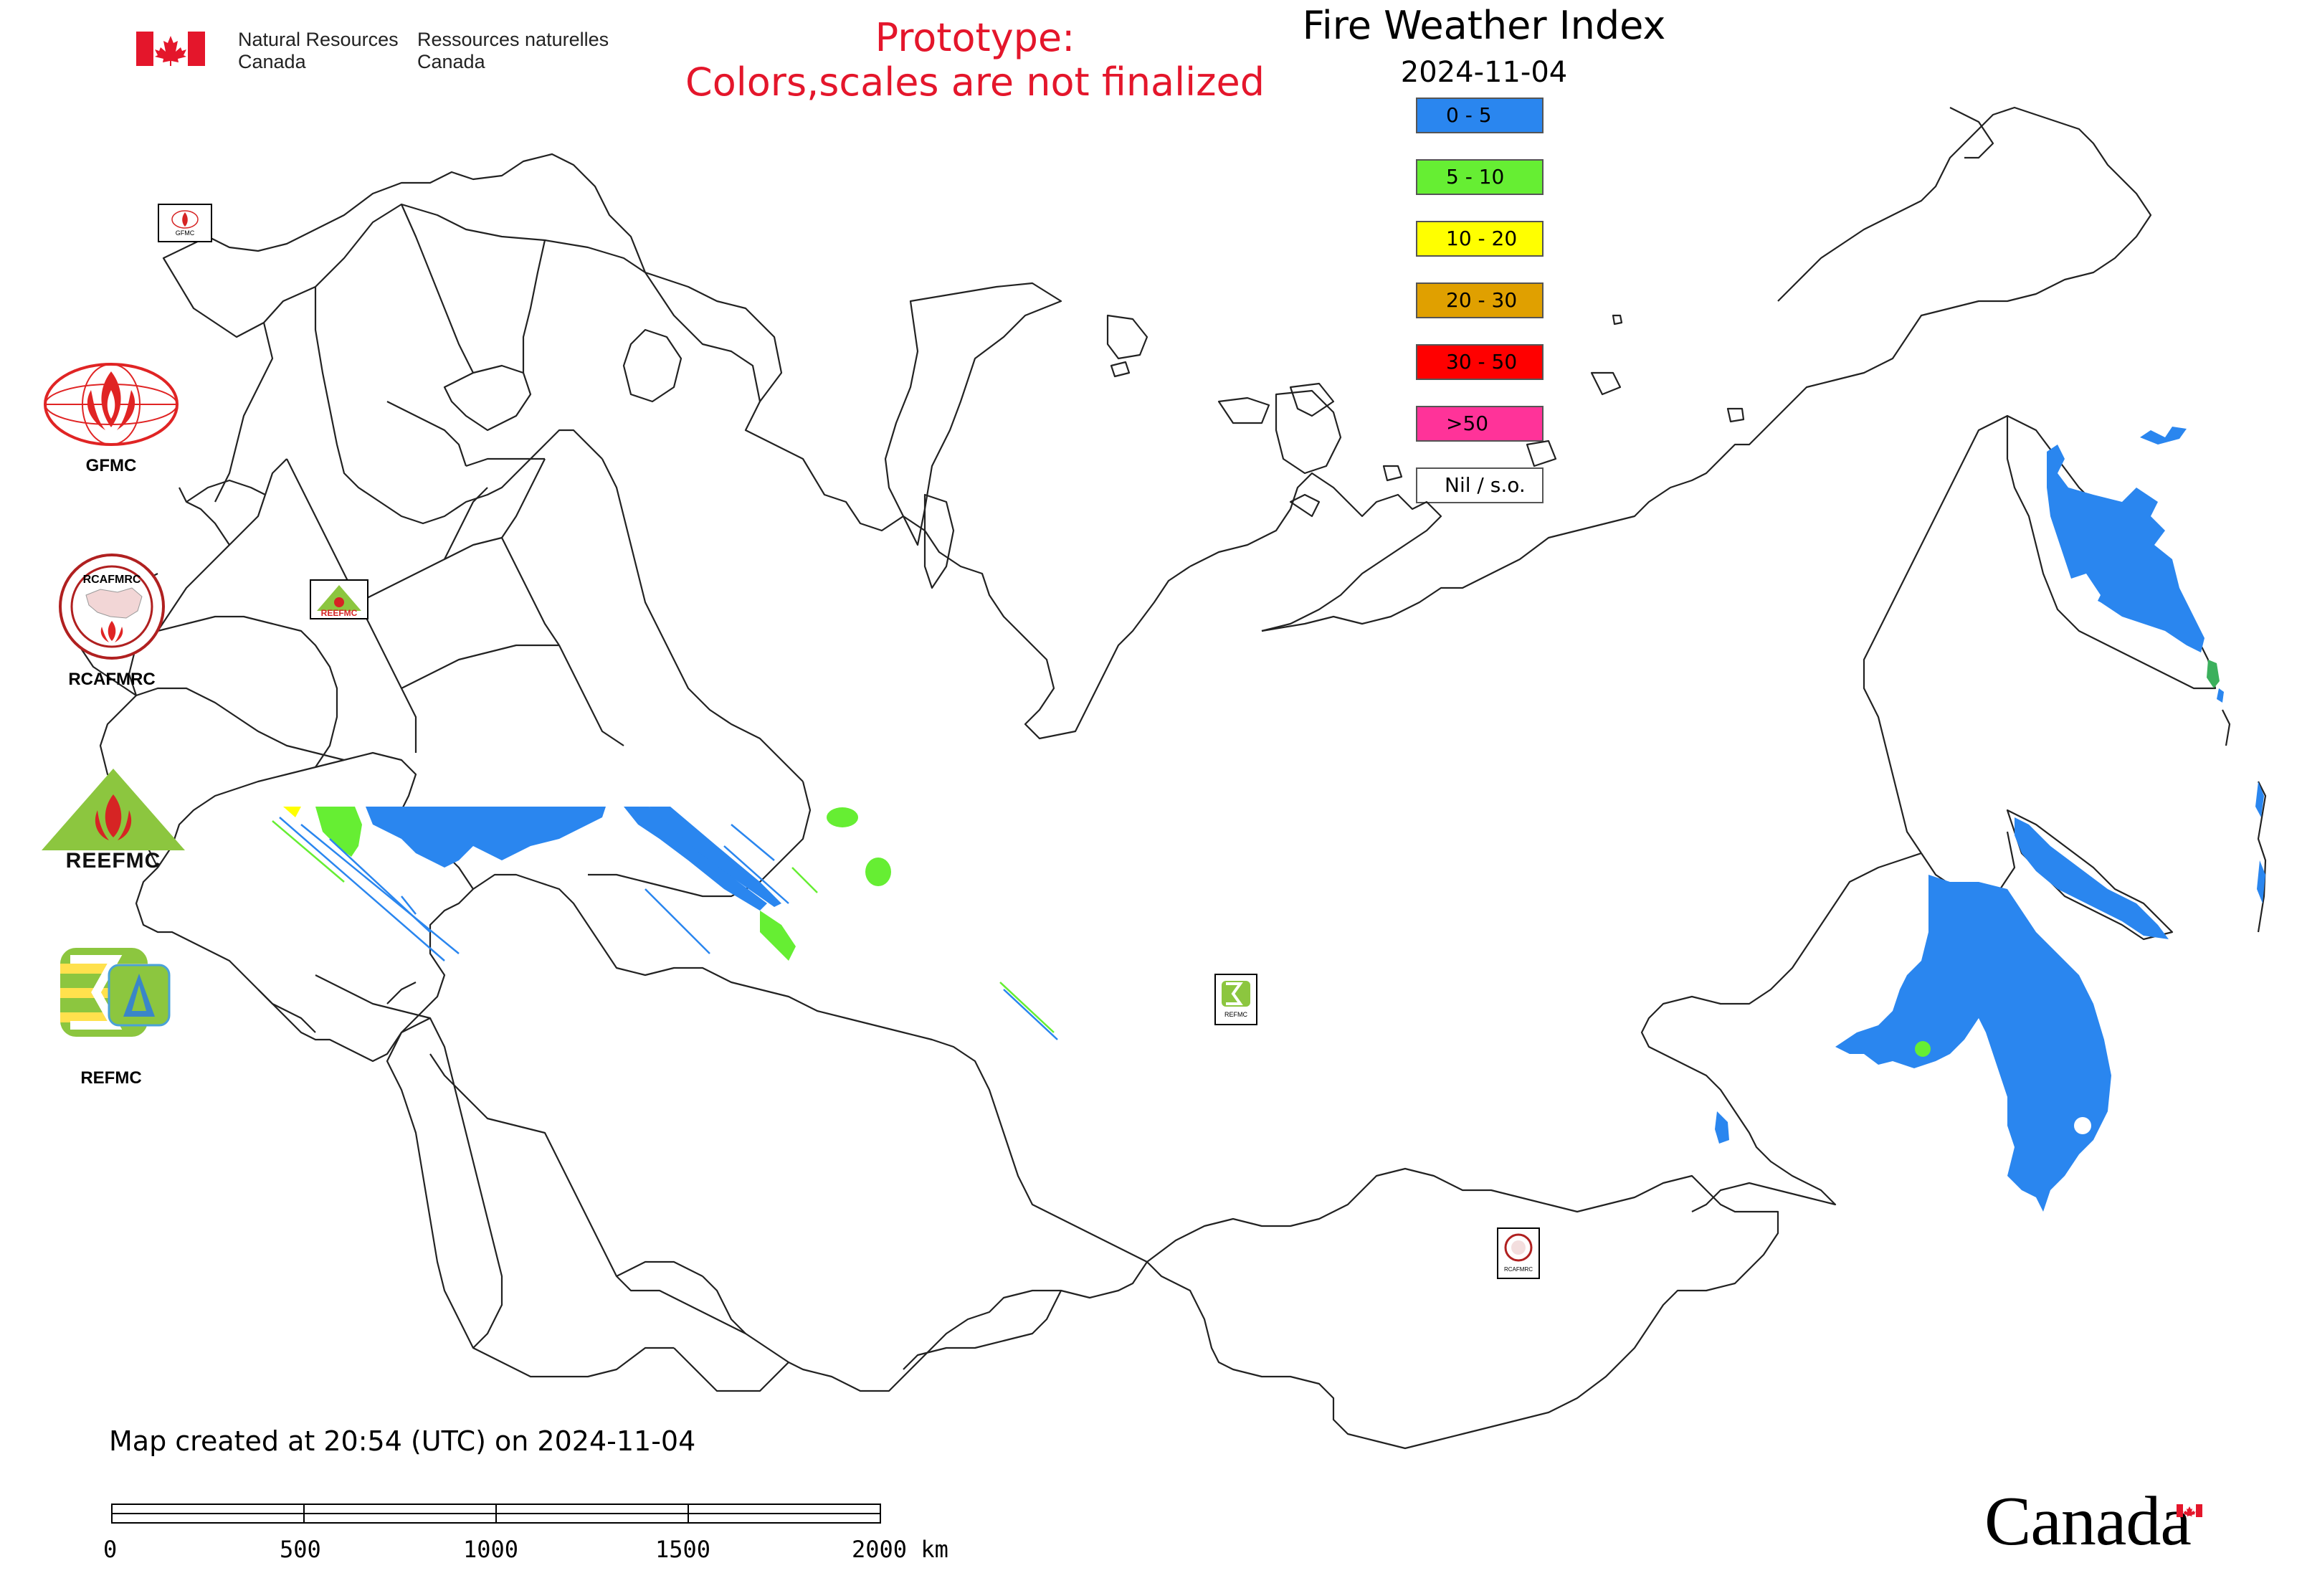 Image resolution: width=2302 pixels, height=1596 pixels. I want to click on kazakhstan-south, so click(788, 1222).